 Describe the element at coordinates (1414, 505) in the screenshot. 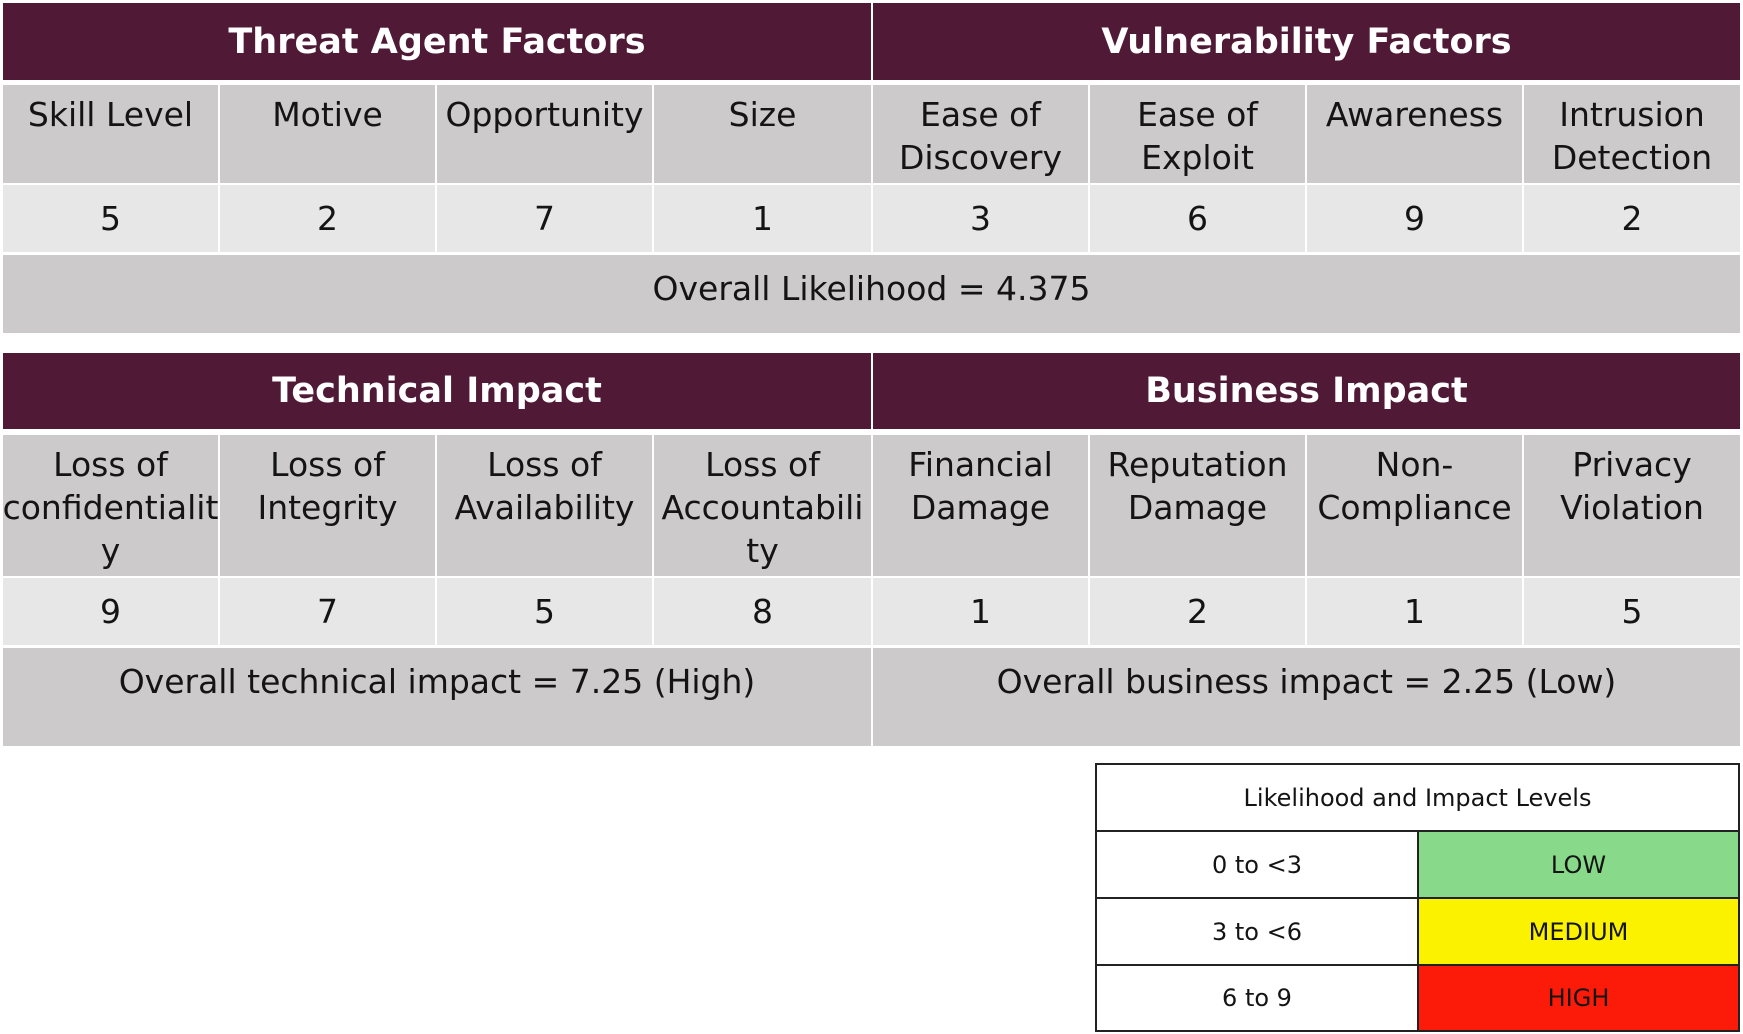

I see `factor-label-non-compliance: Non- Compliance` at that location.